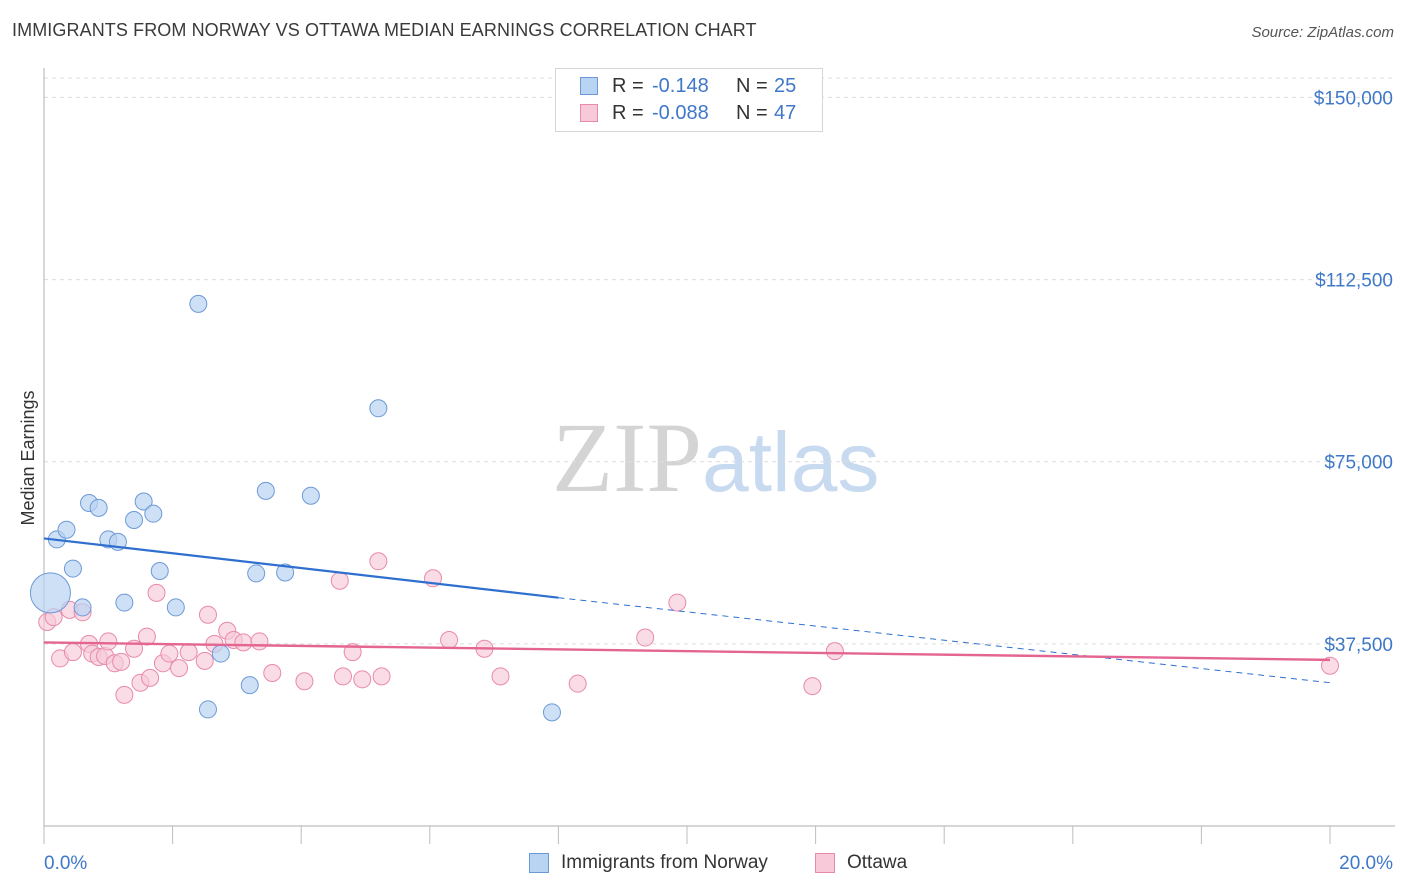 This screenshot has width=1406, height=892. Describe the element at coordinates (589, 113) in the screenshot. I see `legend-swatch-ottawa` at that location.